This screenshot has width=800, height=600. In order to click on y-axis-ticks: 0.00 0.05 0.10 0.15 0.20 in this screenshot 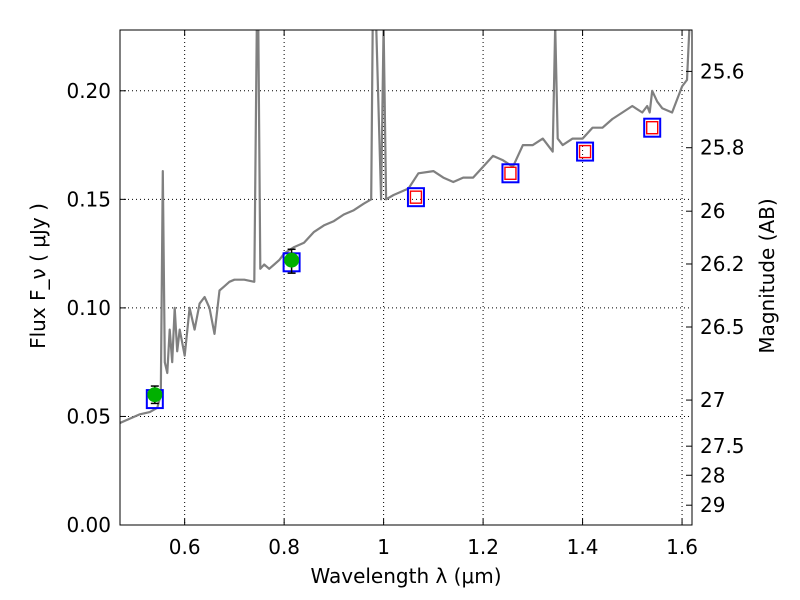, I will do `click(96, 308)`.